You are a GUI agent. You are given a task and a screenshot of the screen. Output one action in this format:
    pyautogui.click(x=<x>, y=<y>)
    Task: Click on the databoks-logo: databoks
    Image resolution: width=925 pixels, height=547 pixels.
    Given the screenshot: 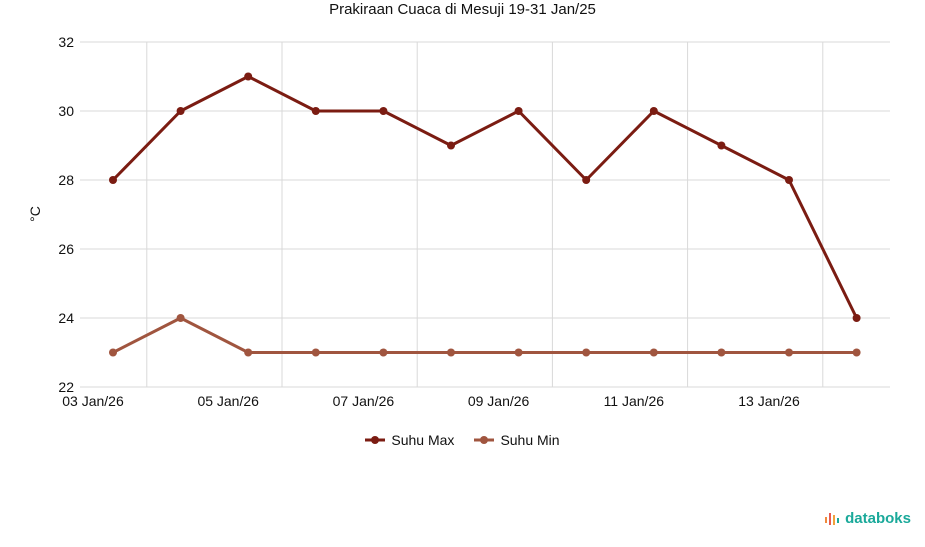 What is the action you would take?
    pyautogui.click(x=867, y=518)
    